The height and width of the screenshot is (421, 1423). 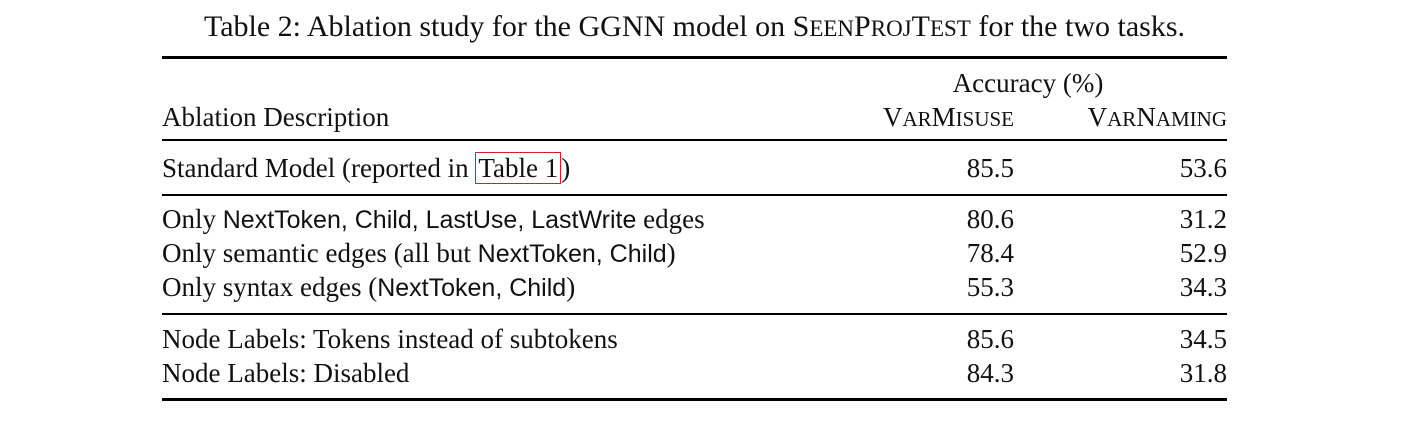 I want to click on varmisuse-accuracy-cell: 80.6, so click(x=990, y=219).